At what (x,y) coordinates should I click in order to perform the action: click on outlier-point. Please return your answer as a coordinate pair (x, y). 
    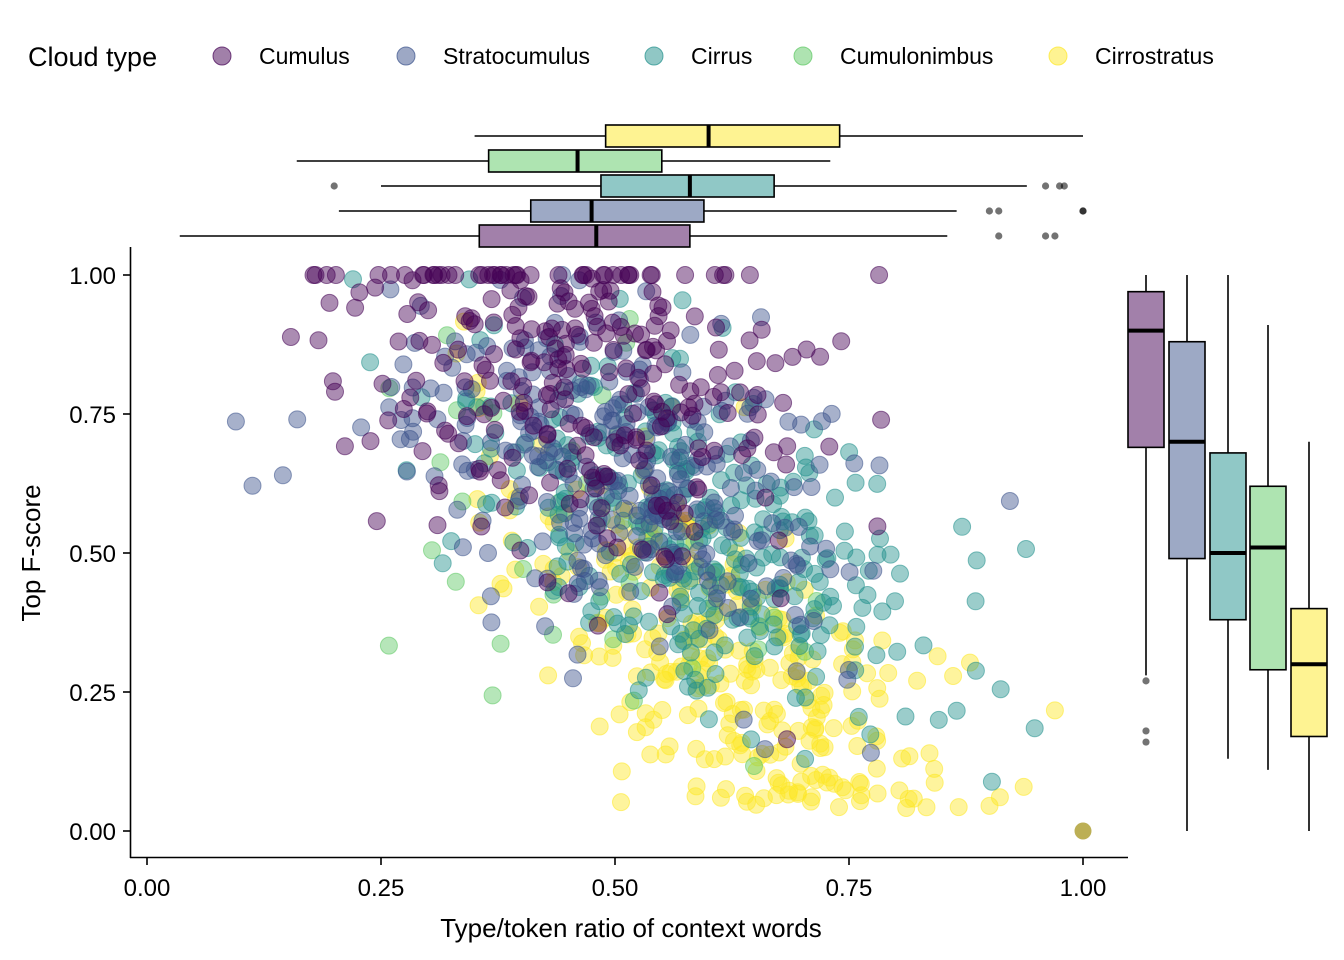
    Looking at the image, I should click on (1045, 186).